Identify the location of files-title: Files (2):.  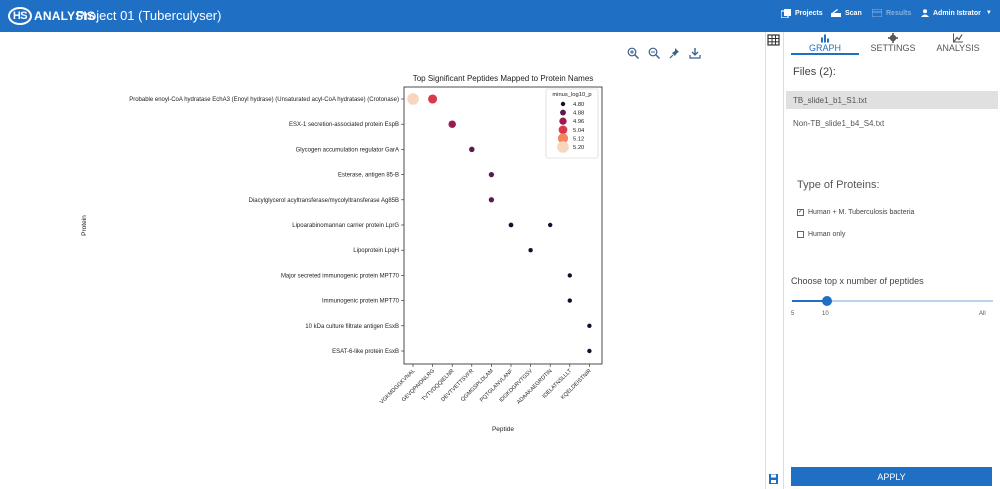
(814, 72).